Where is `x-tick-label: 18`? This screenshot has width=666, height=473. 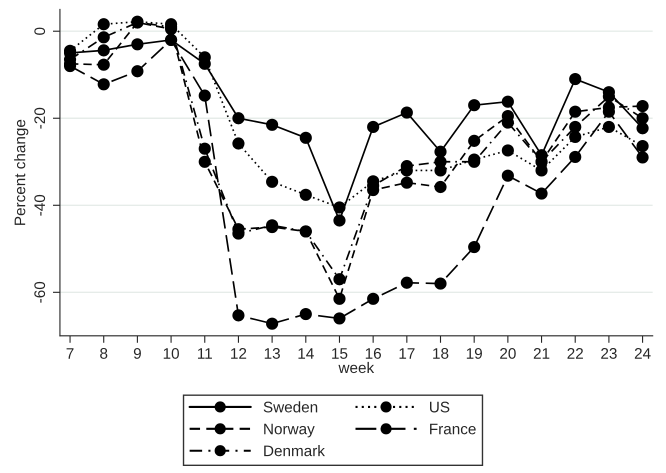 x-tick-label: 18 is located at coordinates (440, 353).